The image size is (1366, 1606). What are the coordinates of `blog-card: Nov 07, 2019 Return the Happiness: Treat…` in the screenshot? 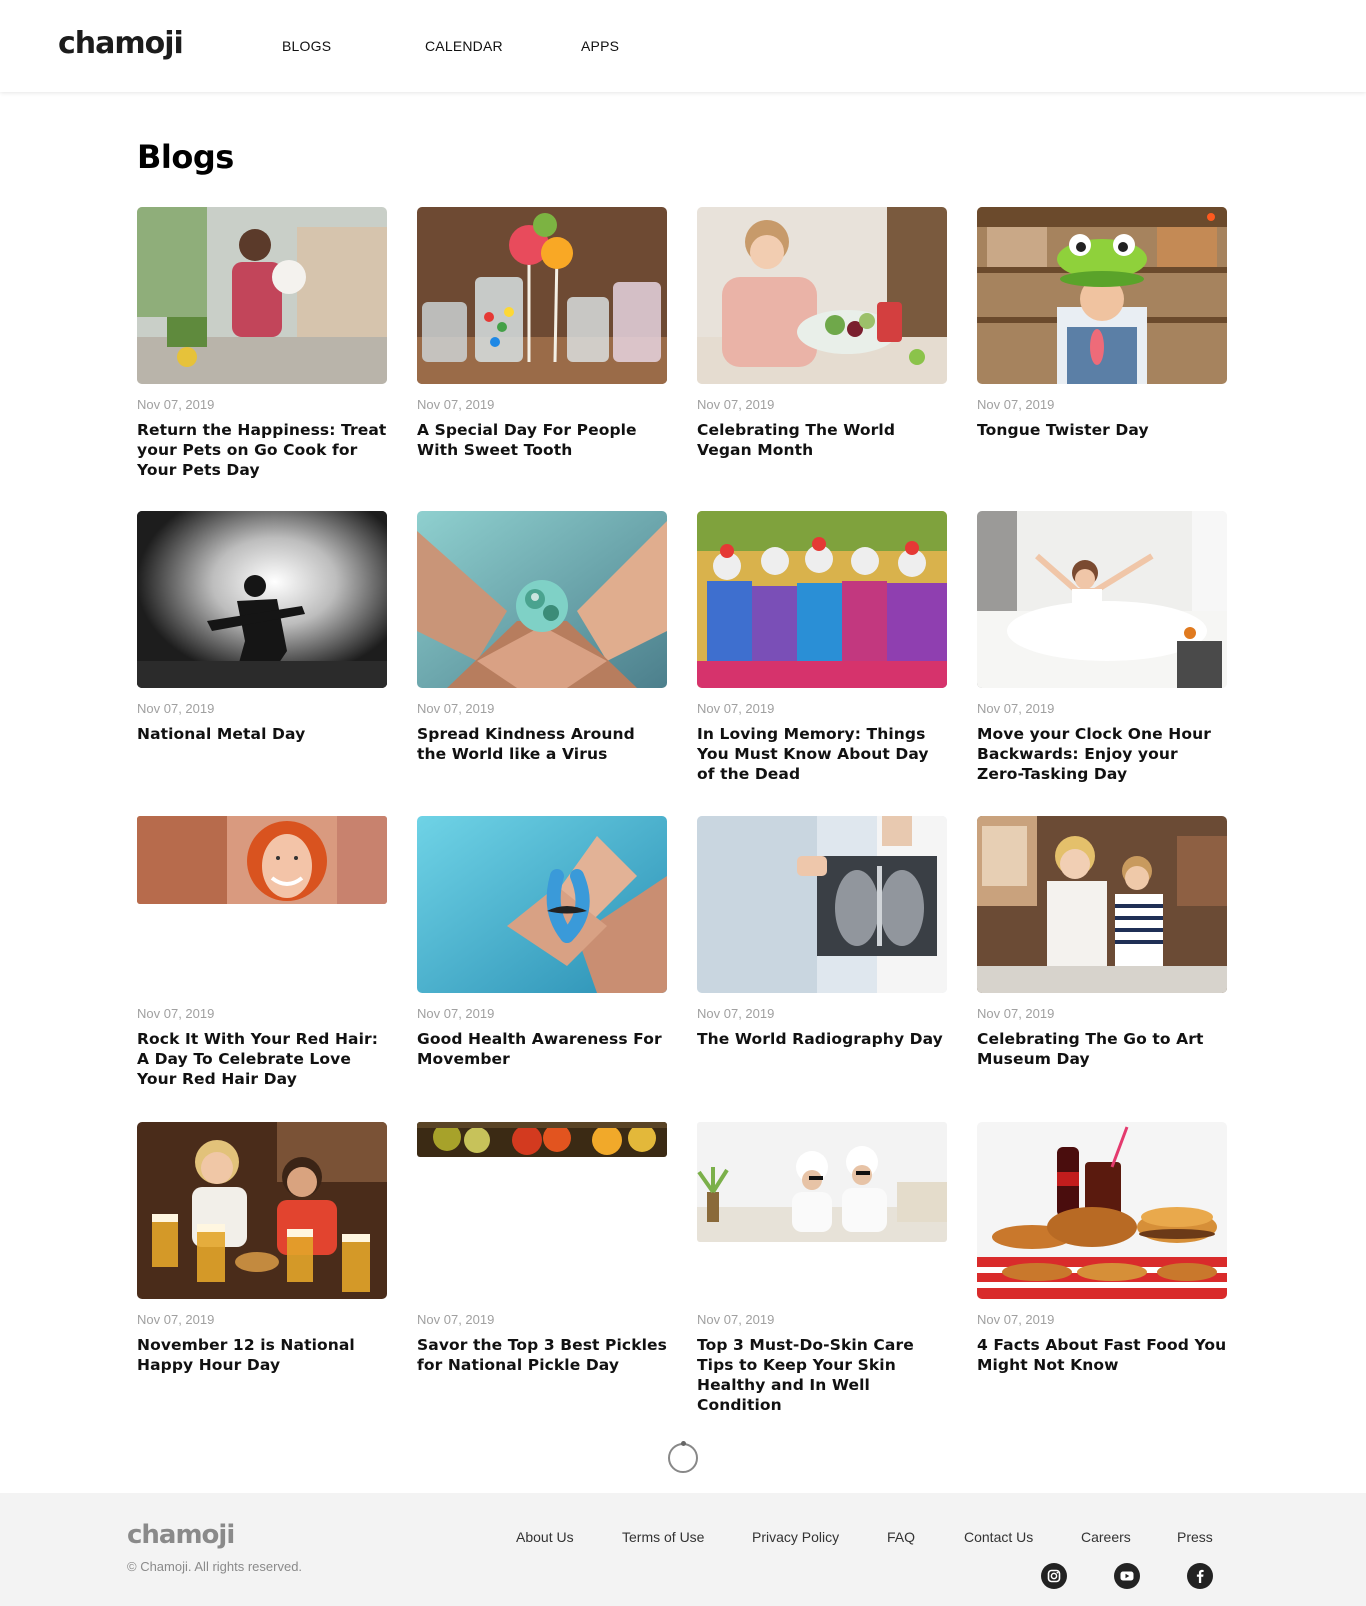 It's located at (262, 343).